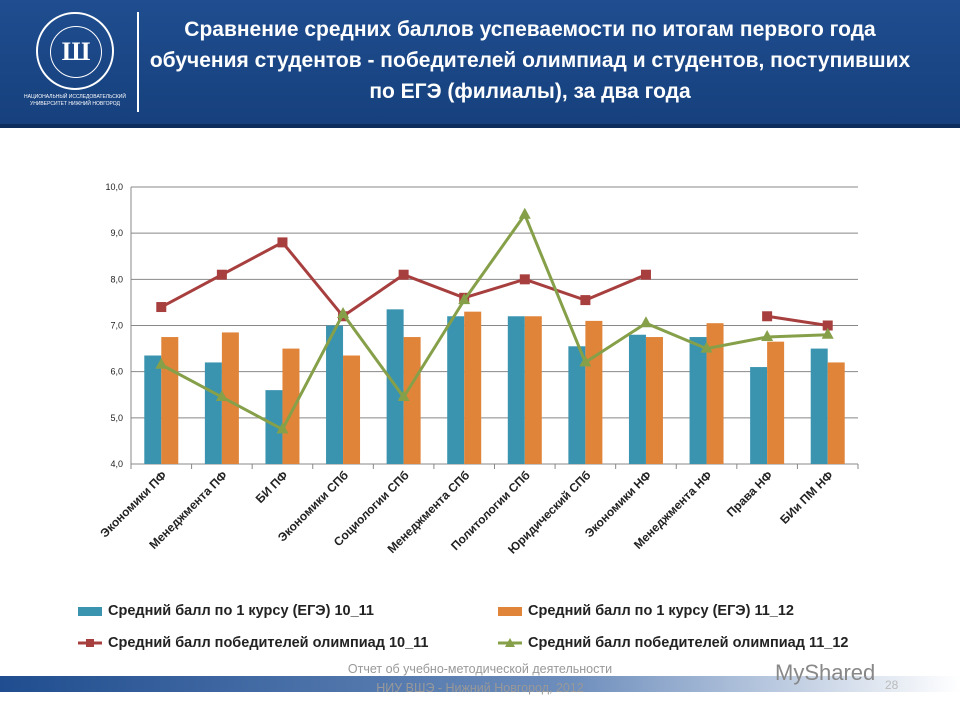 Image resolution: width=960 pixels, height=720 pixels. What do you see at coordinates (749, 493) in the screenshot?
I see `x-tick-label: Права НФ` at bounding box center [749, 493].